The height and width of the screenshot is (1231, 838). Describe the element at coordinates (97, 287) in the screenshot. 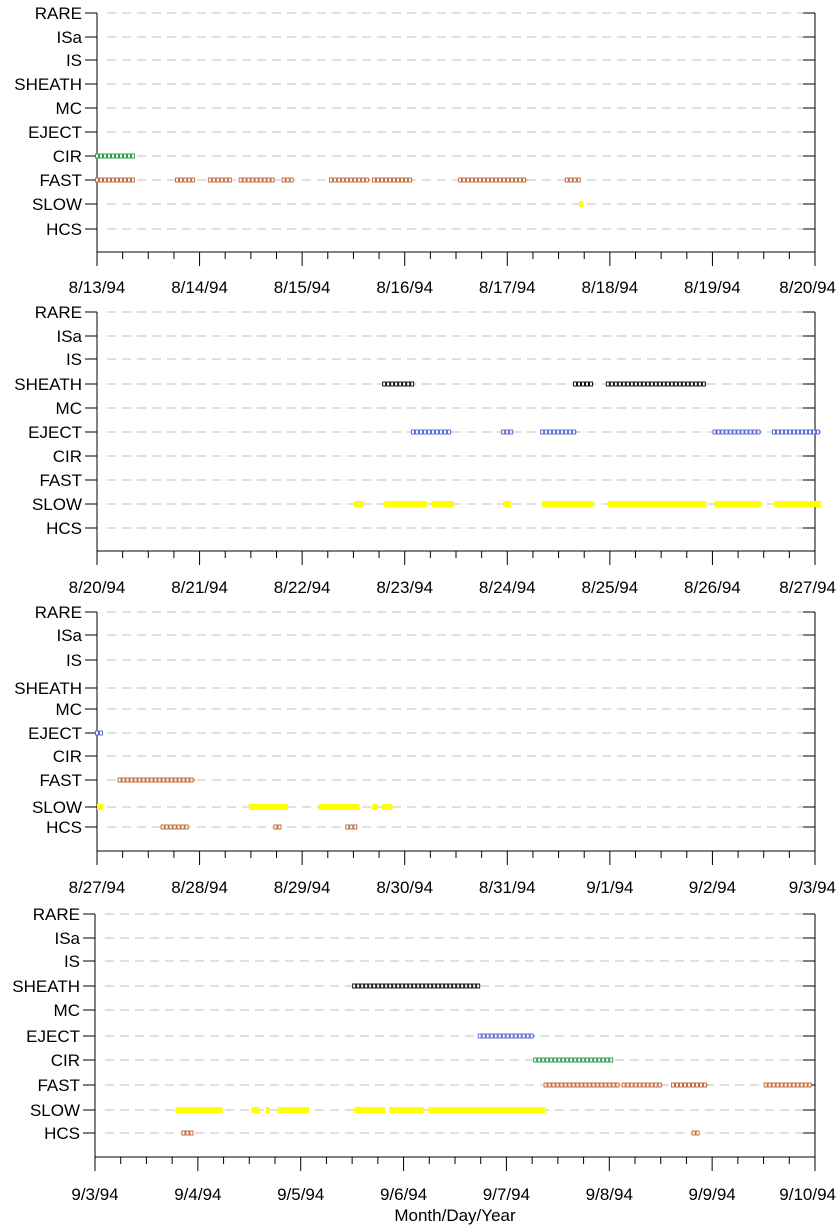

I see `x-tick-label: 8/13/94` at that location.